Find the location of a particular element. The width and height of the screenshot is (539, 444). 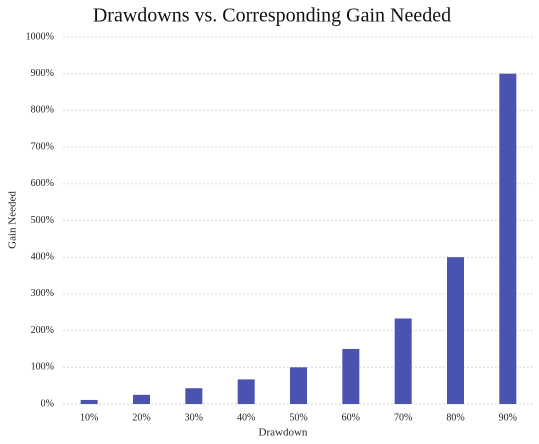

y-tick-label: 0% is located at coordinates (47, 403).